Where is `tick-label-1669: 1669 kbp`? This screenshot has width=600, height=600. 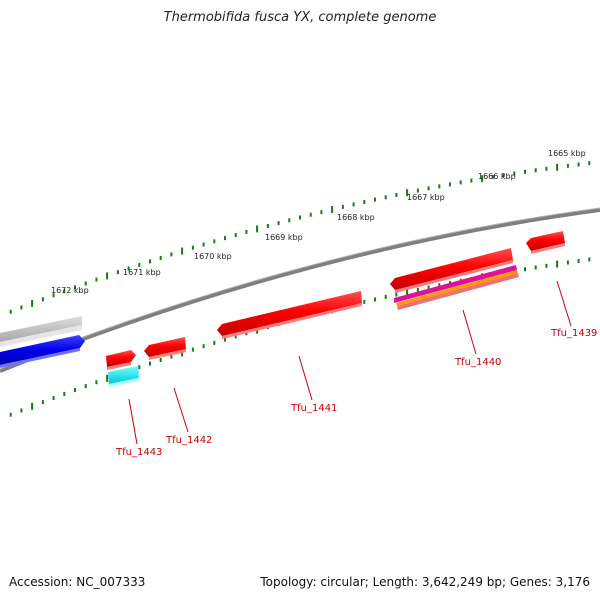
tick-label-1669: 1669 kbp is located at coordinates (284, 237).